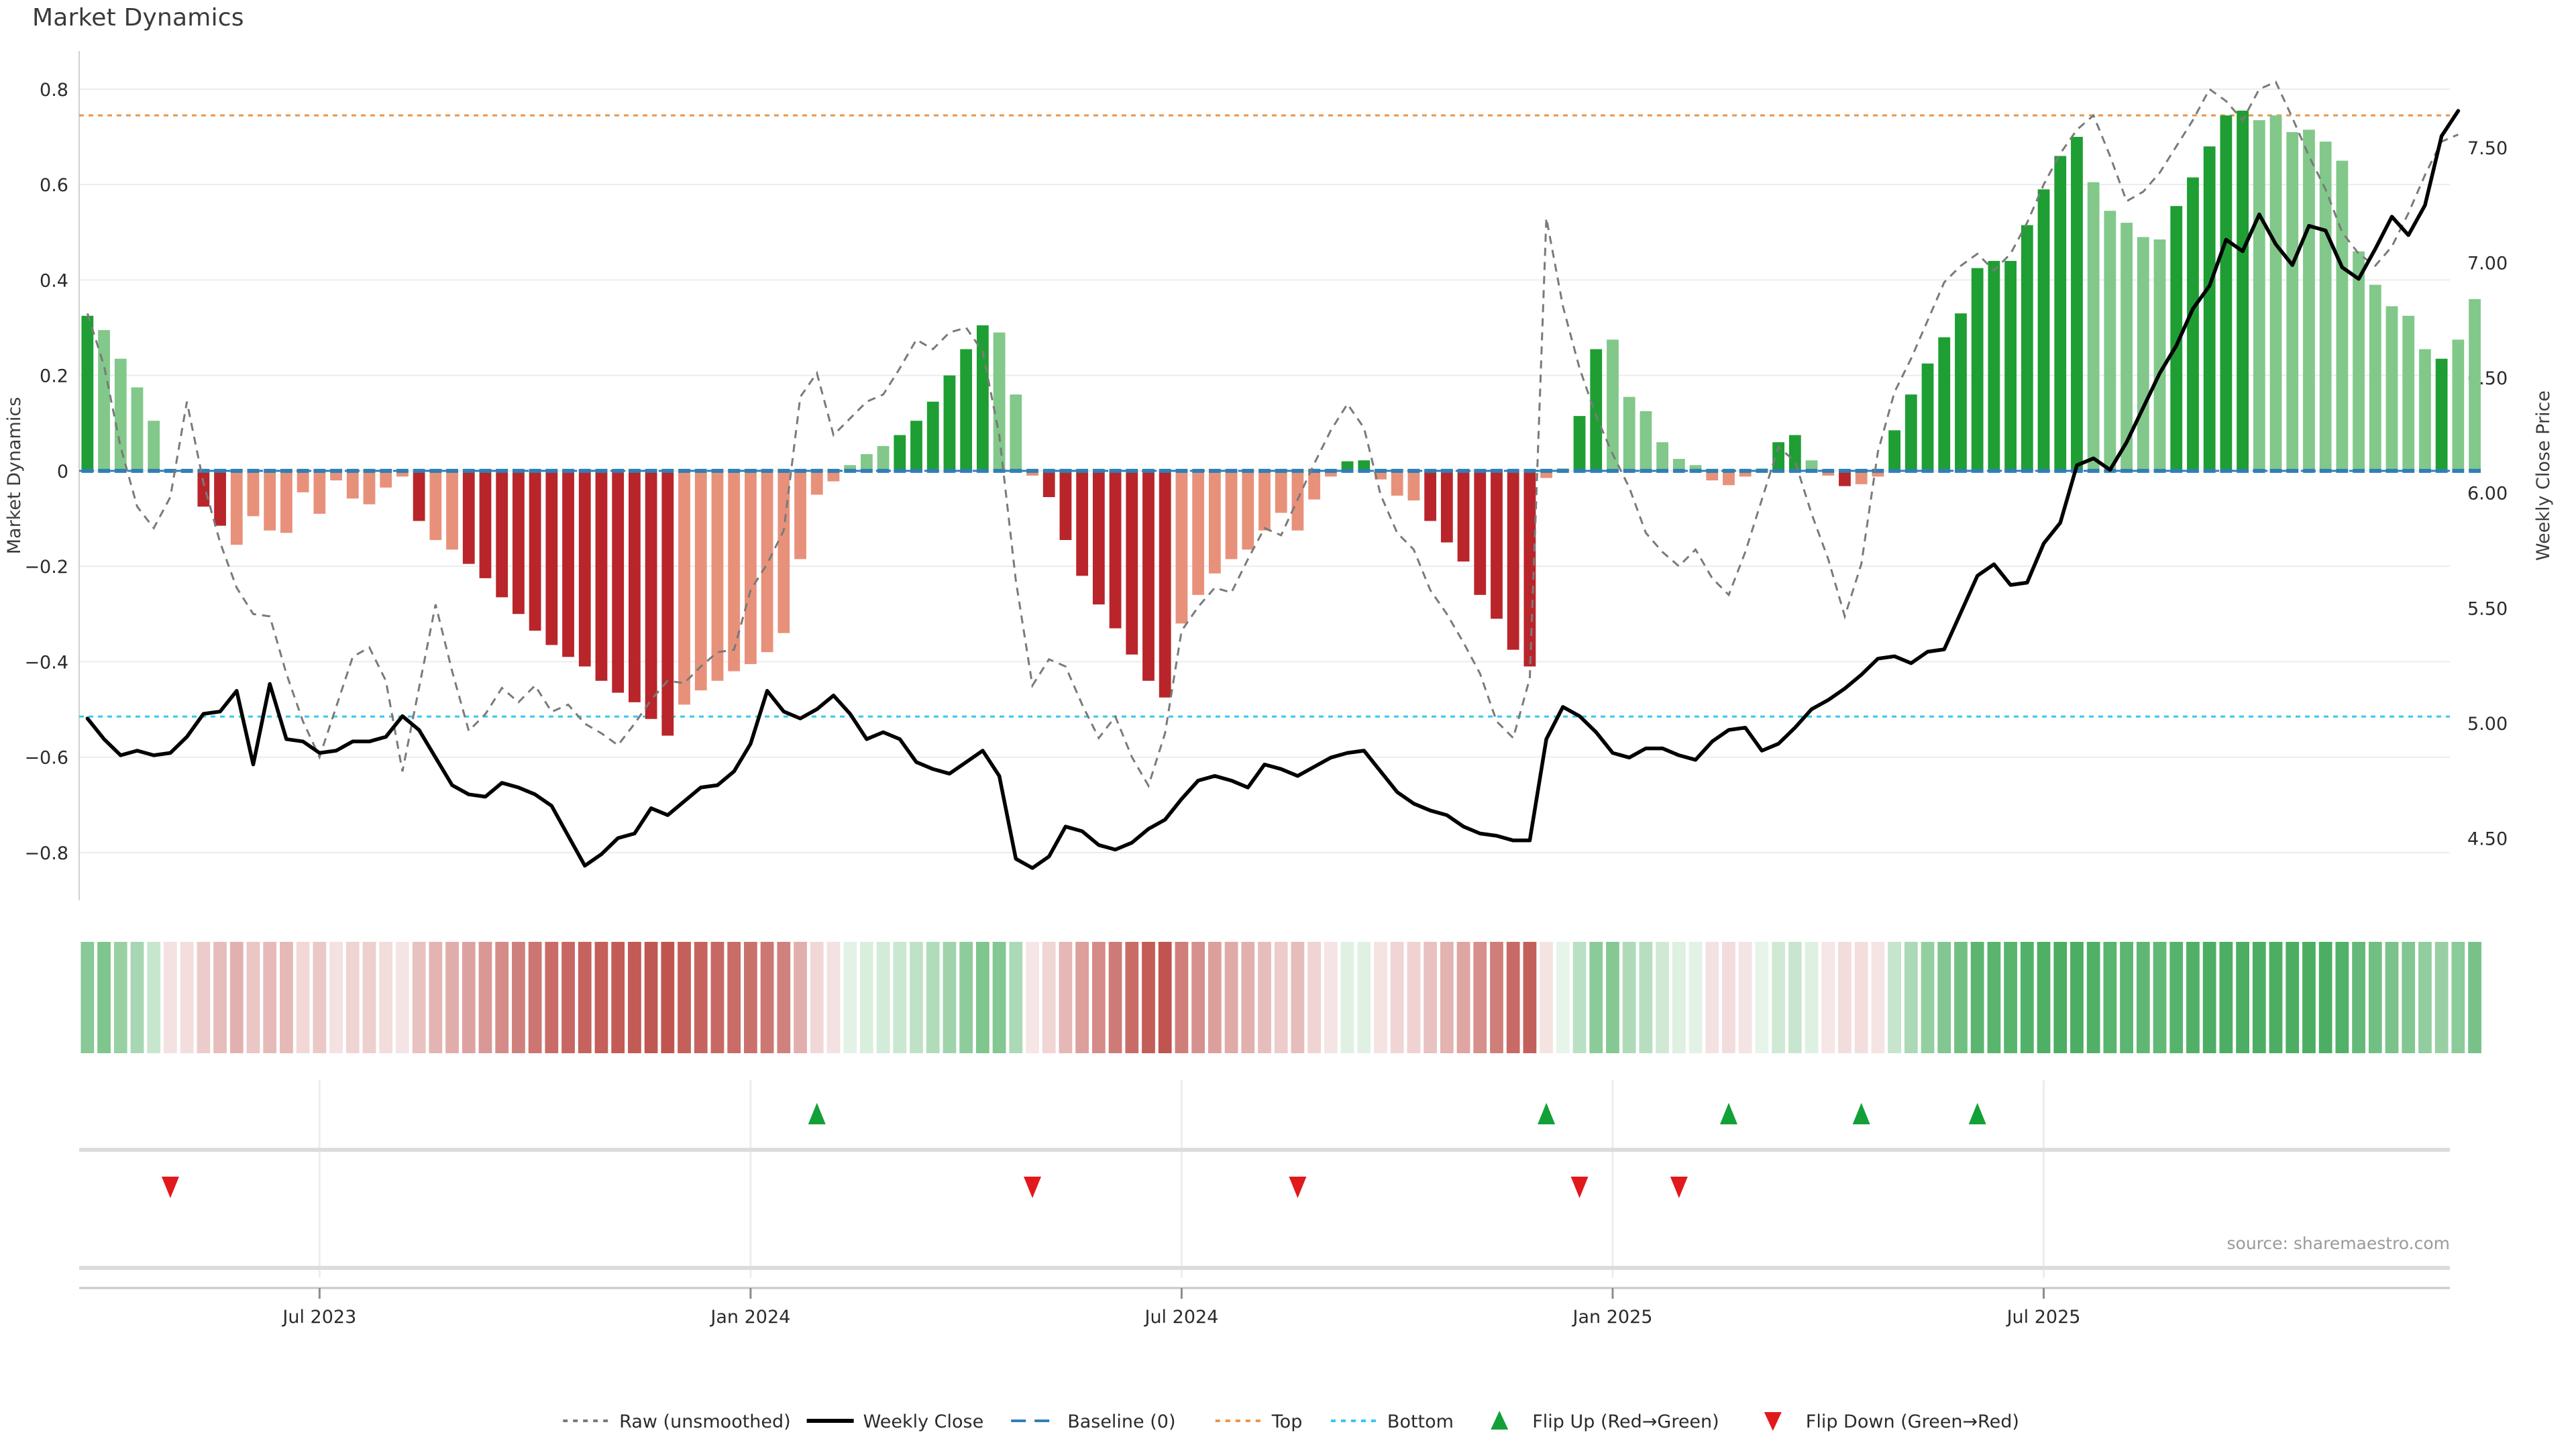 The width and height of the screenshot is (2576, 1449). I want to click on legend-label: Bottom, so click(1420, 1421).